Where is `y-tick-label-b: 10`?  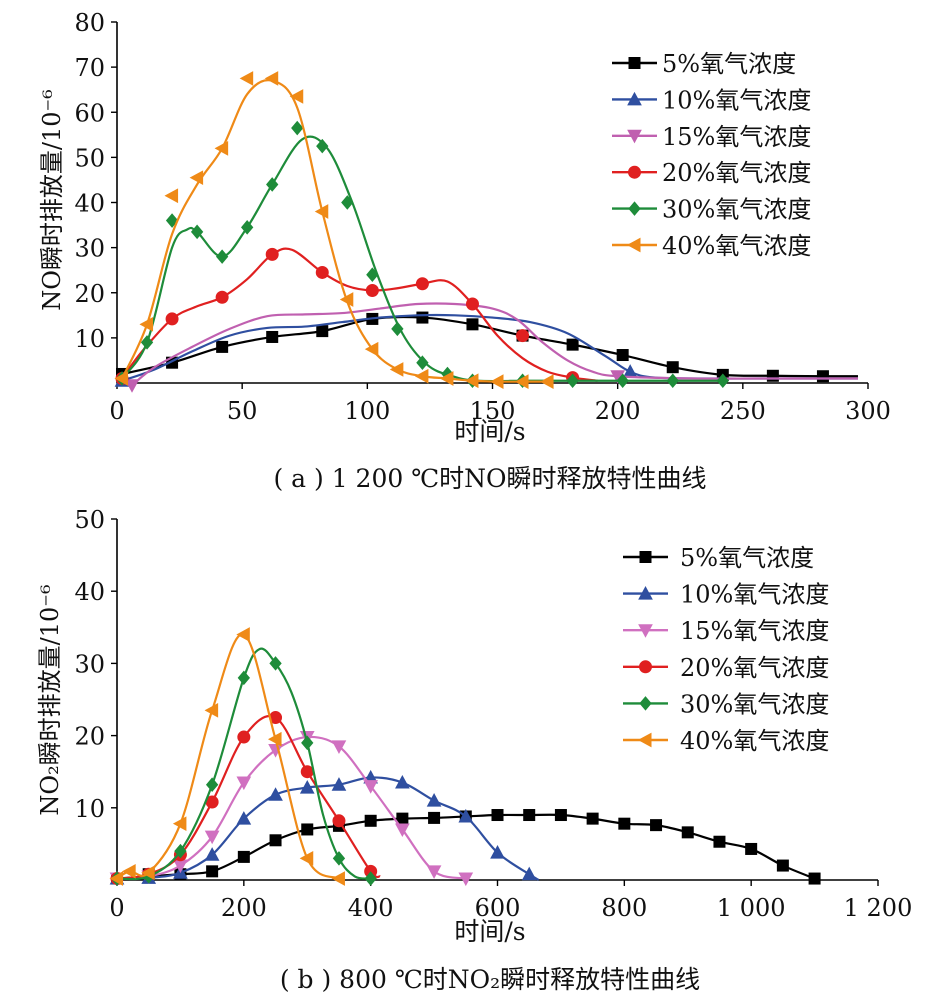 y-tick-label-b: 10 is located at coordinates (89, 809).